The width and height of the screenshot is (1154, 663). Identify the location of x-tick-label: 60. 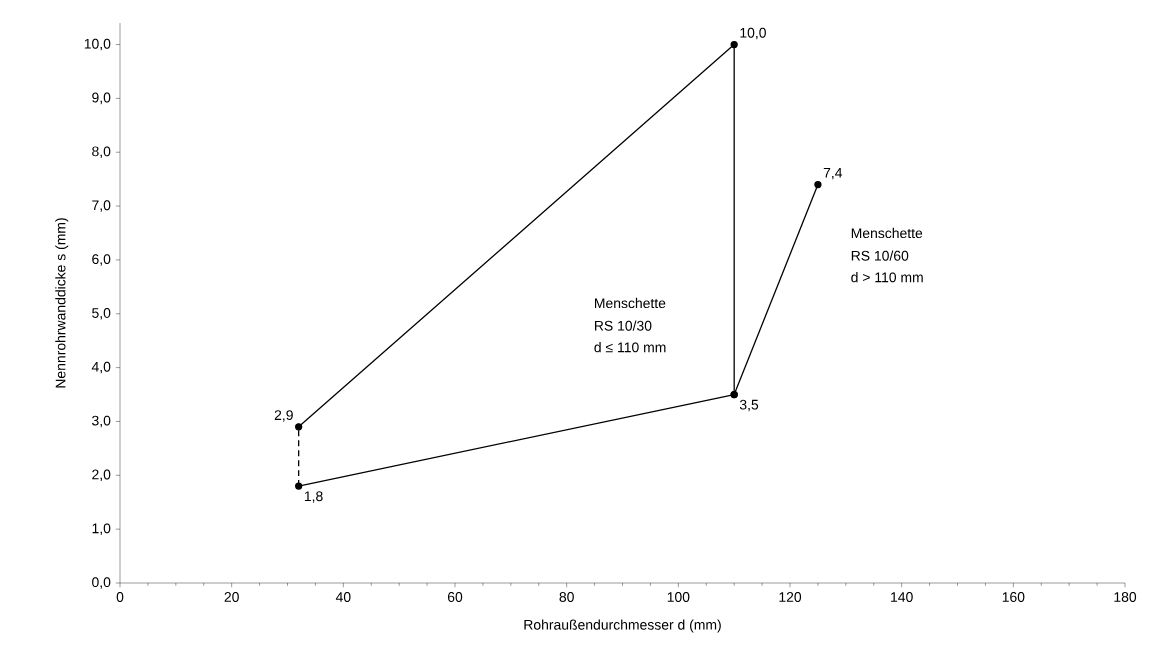
(455, 597).